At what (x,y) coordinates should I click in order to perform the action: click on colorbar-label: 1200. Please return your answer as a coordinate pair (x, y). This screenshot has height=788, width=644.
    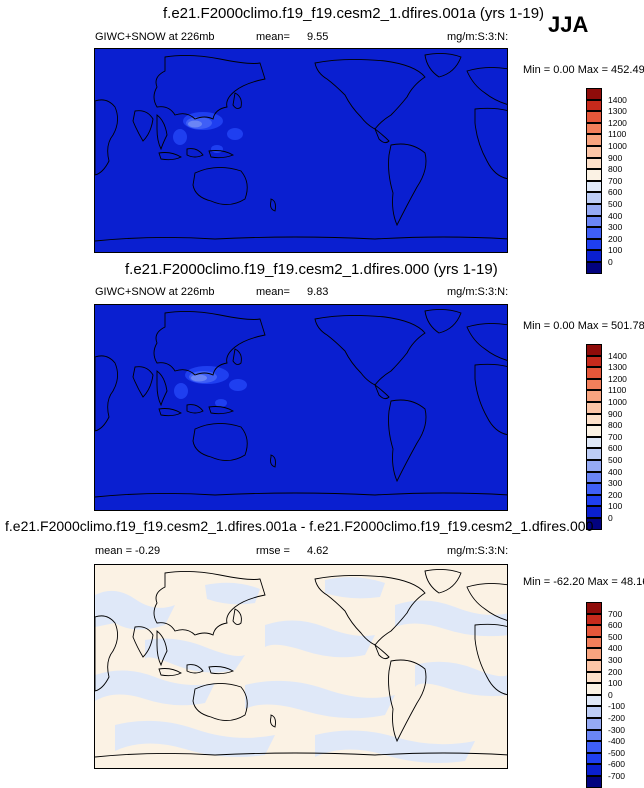
    Looking at the image, I should click on (617, 378).